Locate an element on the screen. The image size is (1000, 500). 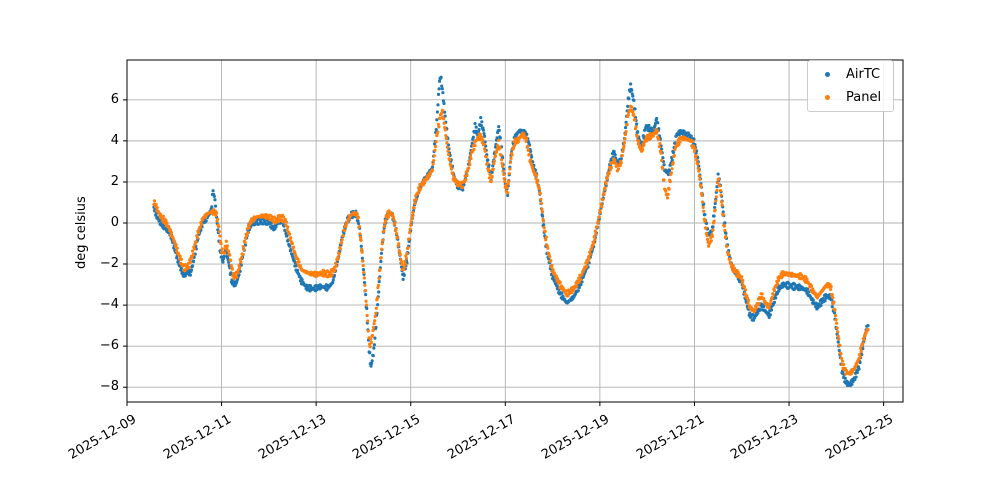
y-tick-label: 4 is located at coordinates (114, 140).